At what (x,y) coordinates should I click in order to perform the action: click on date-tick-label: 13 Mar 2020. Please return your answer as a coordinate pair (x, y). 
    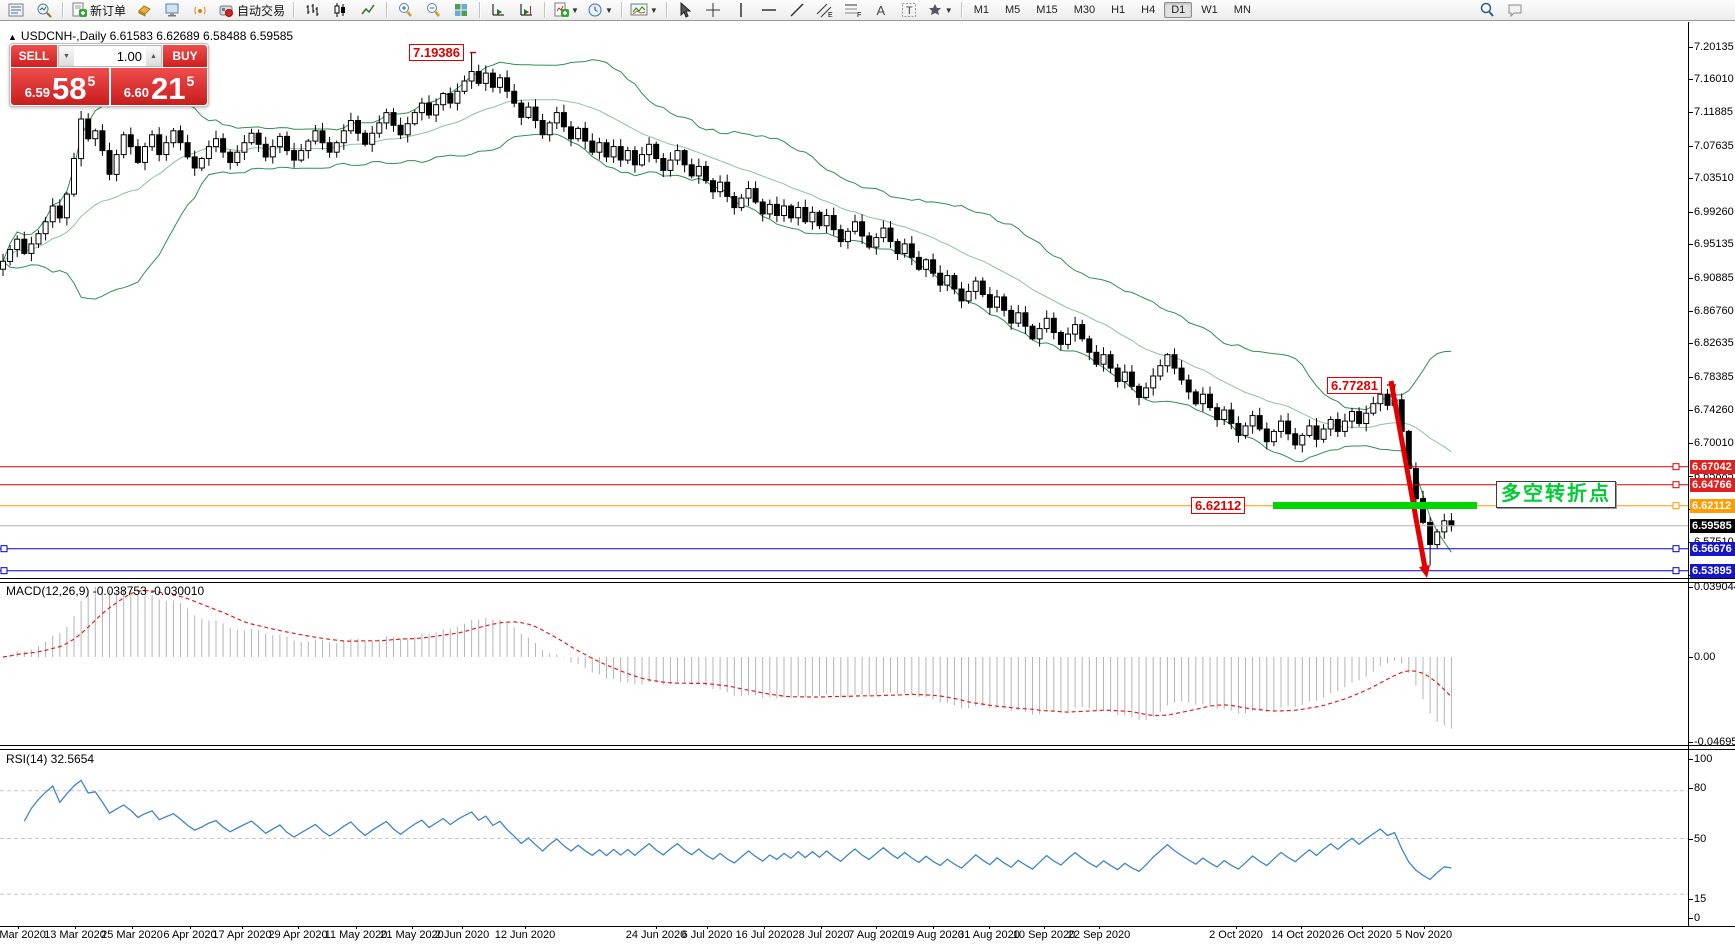
    Looking at the image, I should click on (75, 935).